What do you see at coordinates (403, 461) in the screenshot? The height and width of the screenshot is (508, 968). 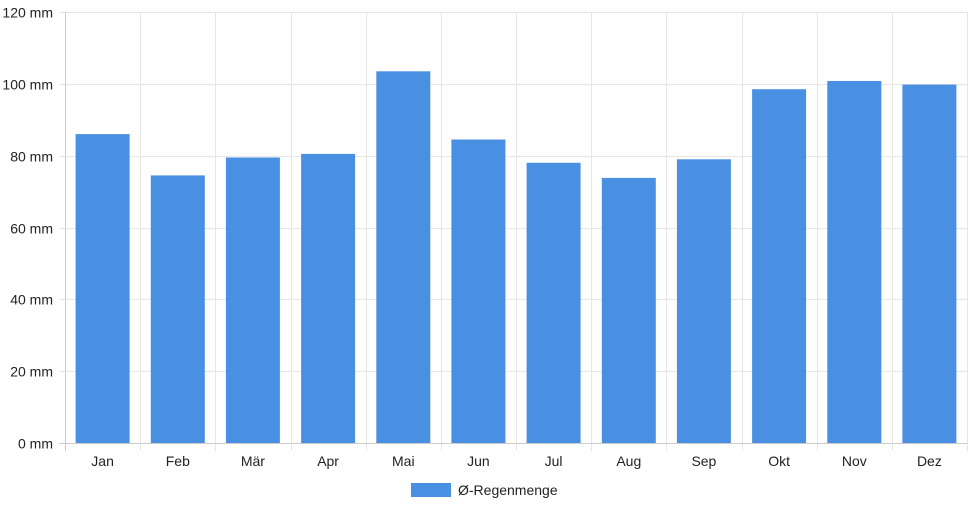 I see `x-tick-label: Mai` at bounding box center [403, 461].